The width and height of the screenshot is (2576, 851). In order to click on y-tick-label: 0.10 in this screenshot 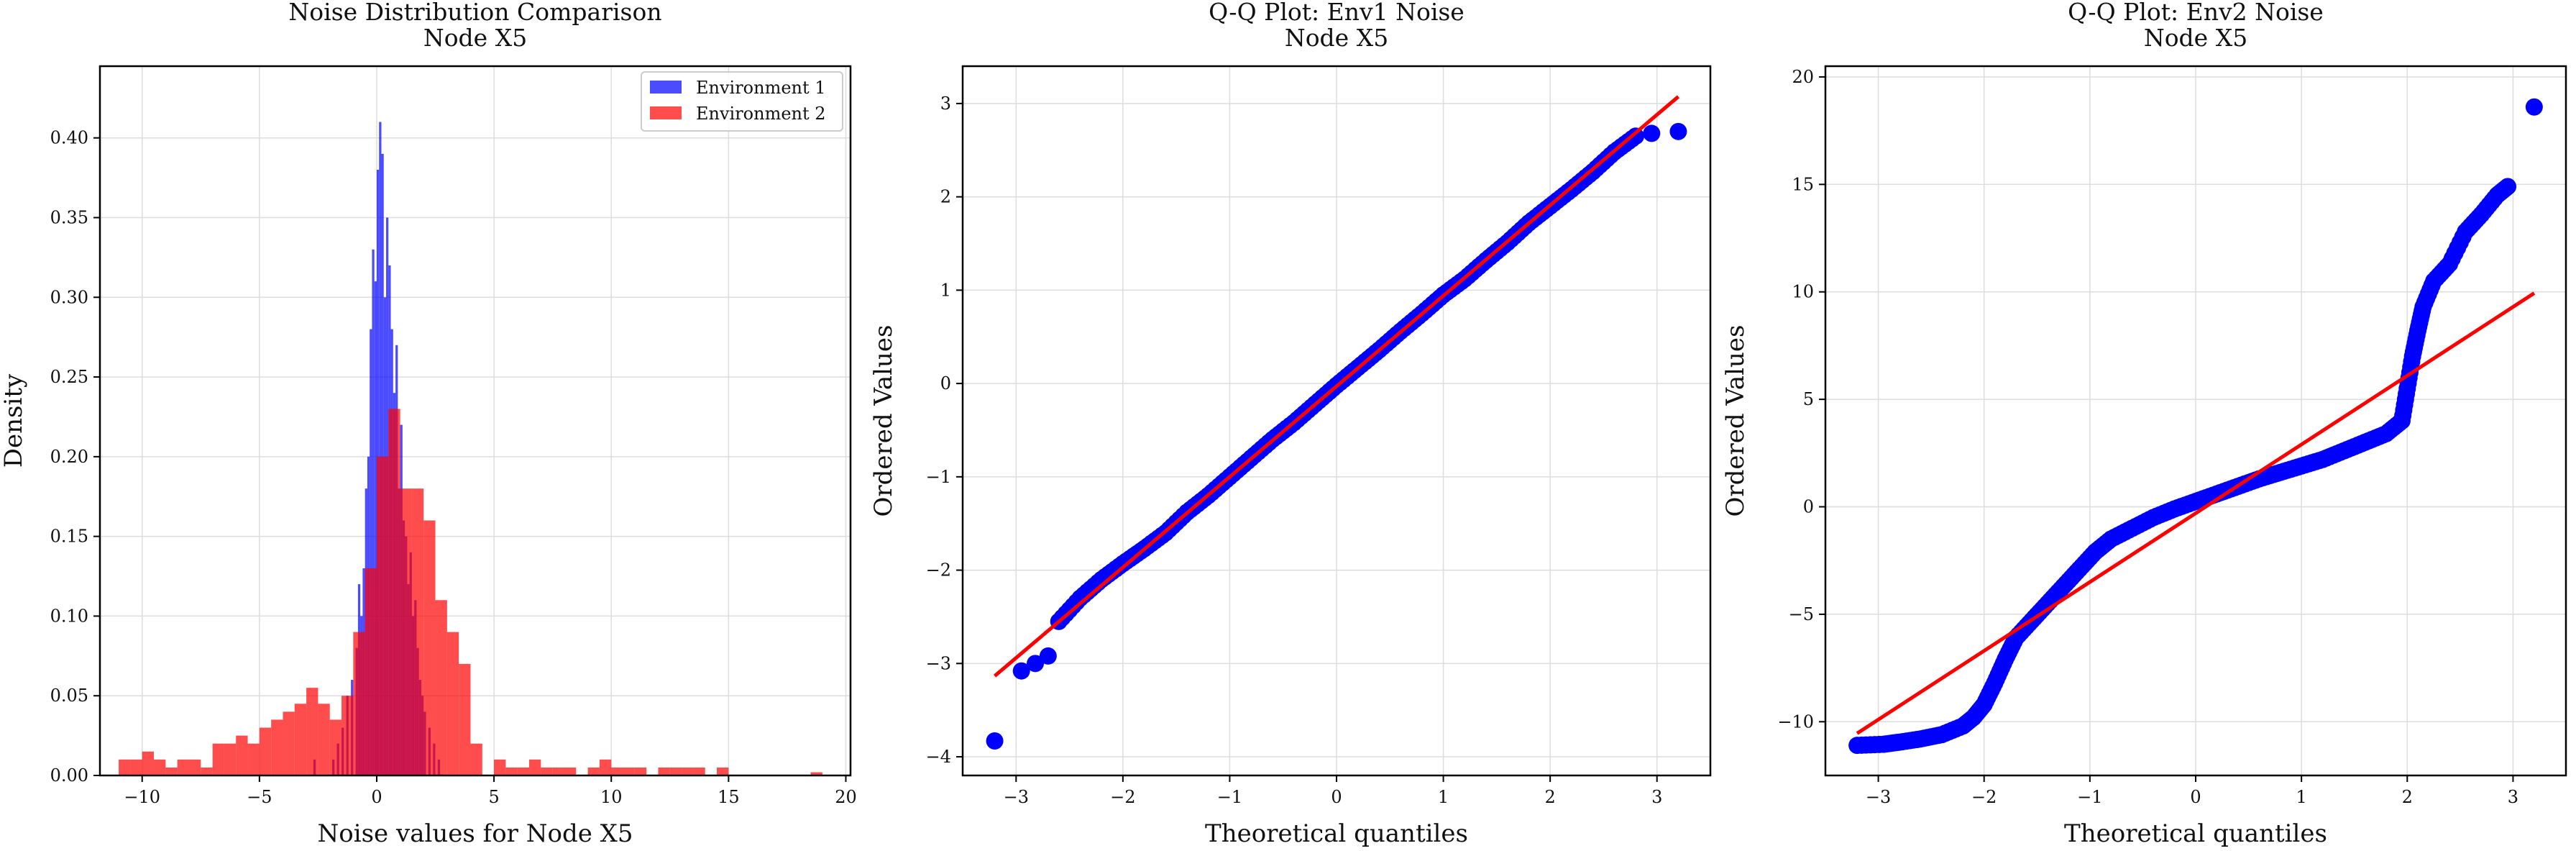, I will do `click(69, 616)`.